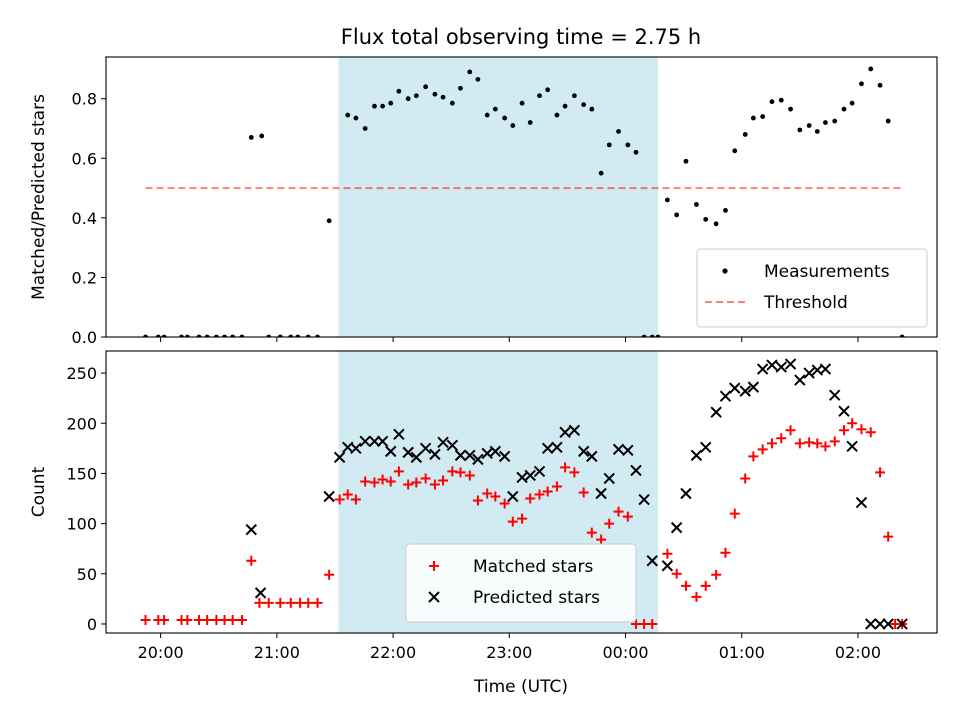 The image size is (960, 720). I want to click on chart-title: Flux total observing time = 2.75 h, so click(521, 37).